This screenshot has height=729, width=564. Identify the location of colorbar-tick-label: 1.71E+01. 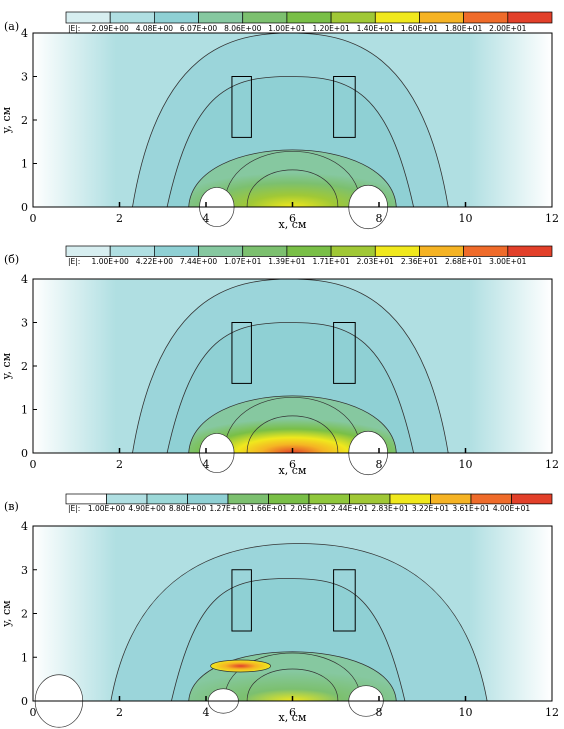
(330, 261).